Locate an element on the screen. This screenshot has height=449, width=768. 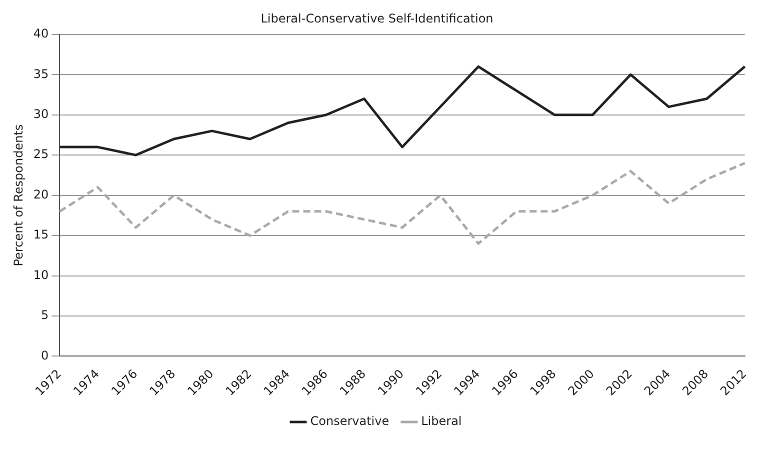
y-tick-label: 40 is located at coordinates (41, 33).